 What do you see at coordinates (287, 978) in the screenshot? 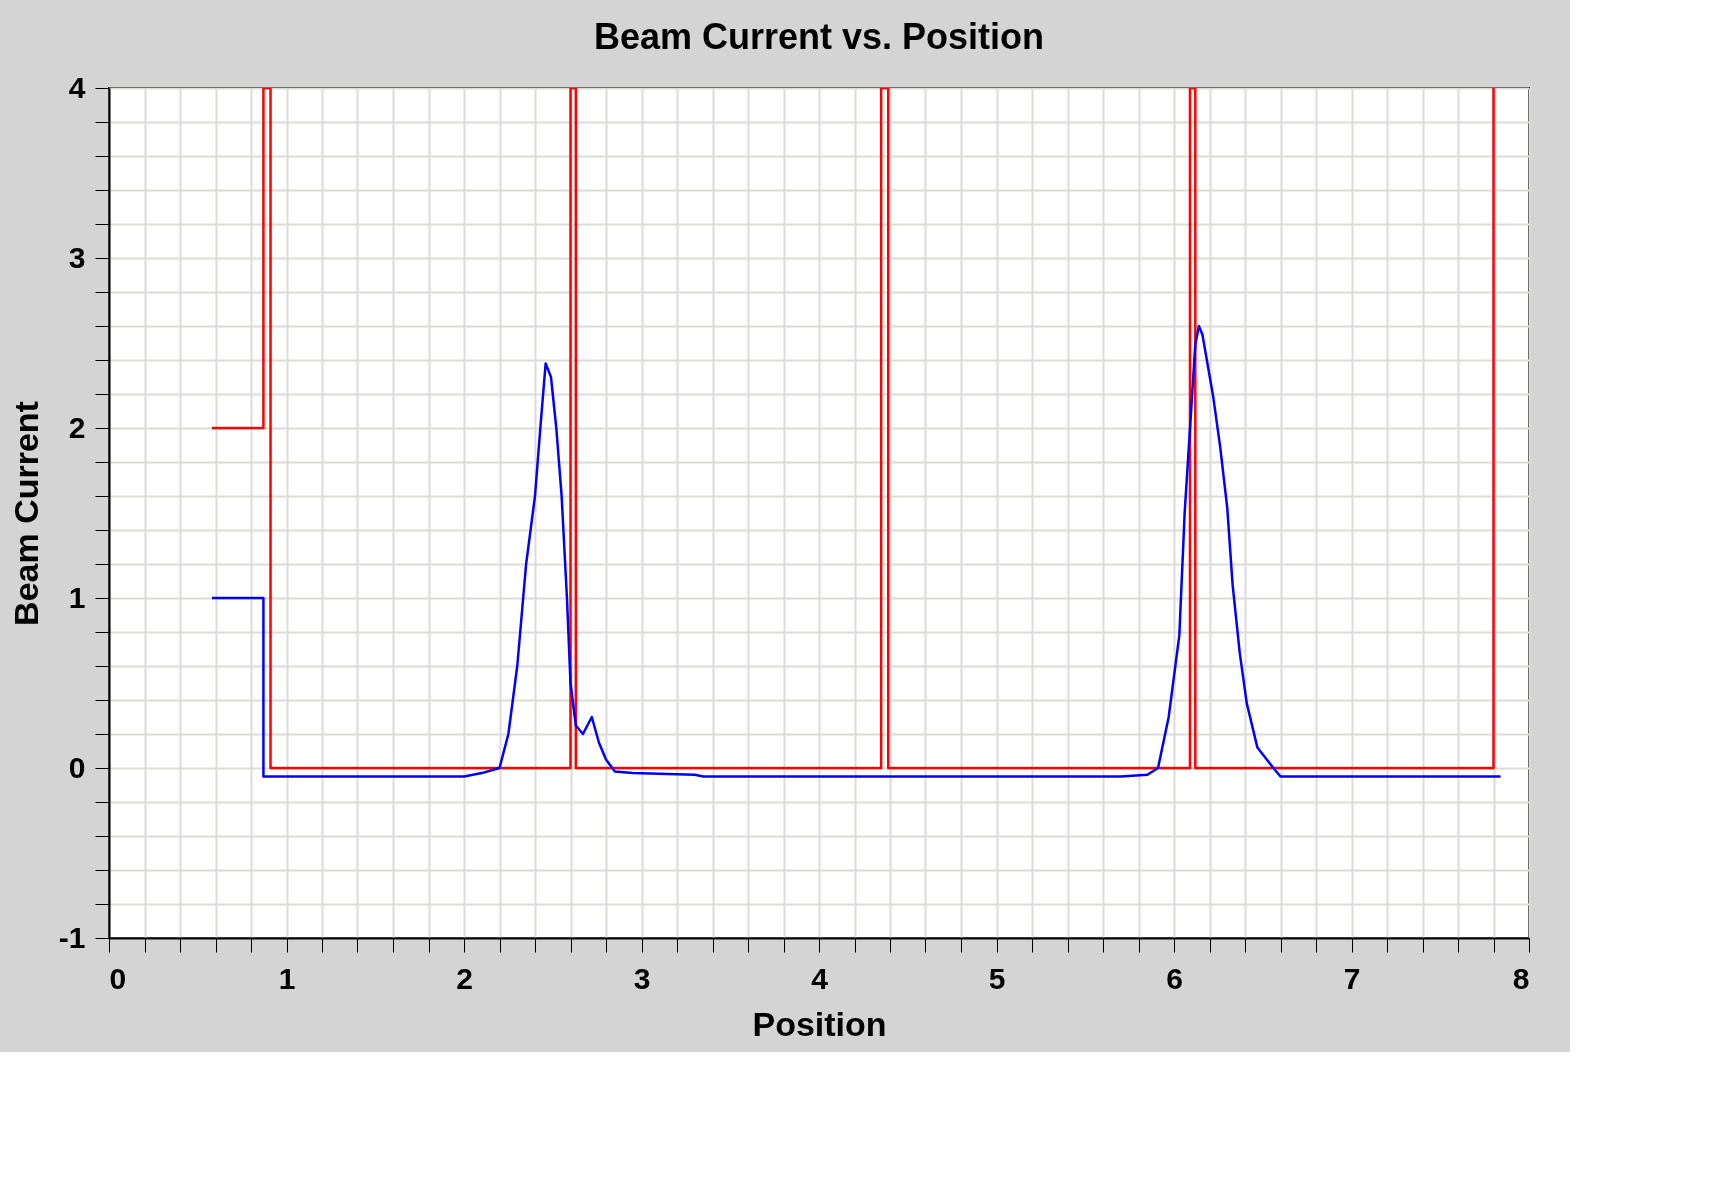
I see `x-tick-label: 1` at bounding box center [287, 978].